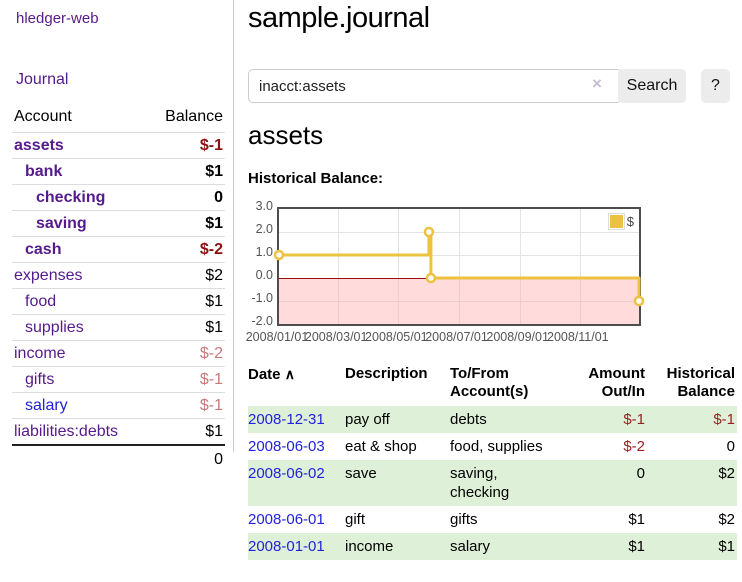 This screenshot has height=582, width=742. Describe the element at coordinates (470, 546) in the screenshot. I see `transaction-accounts: salary` at that location.